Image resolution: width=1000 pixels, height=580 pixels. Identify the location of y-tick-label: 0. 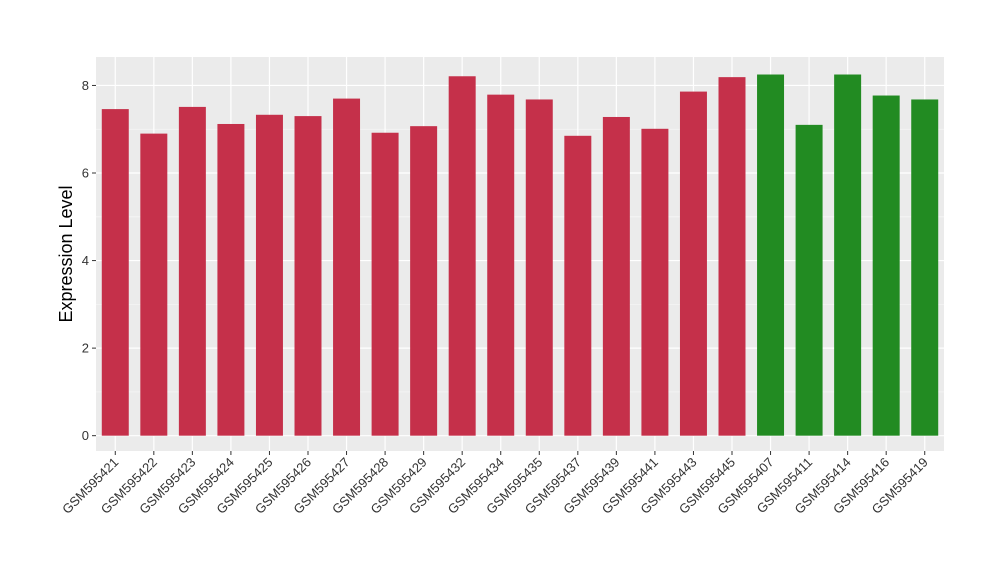
(85, 435).